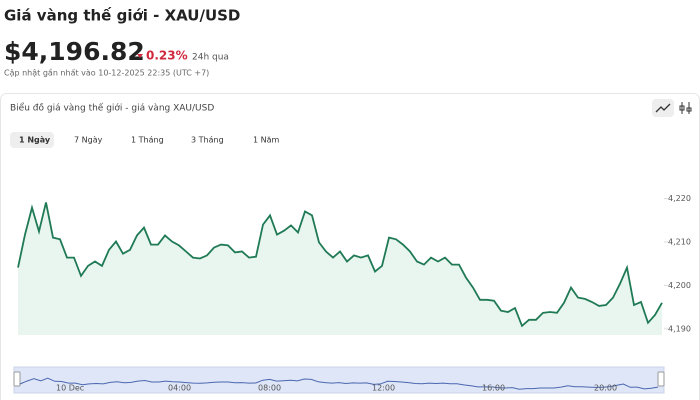 The height and width of the screenshot is (400, 700). Describe the element at coordinates (685, 108) in the screenshot. I see `candle-icon` at that location.